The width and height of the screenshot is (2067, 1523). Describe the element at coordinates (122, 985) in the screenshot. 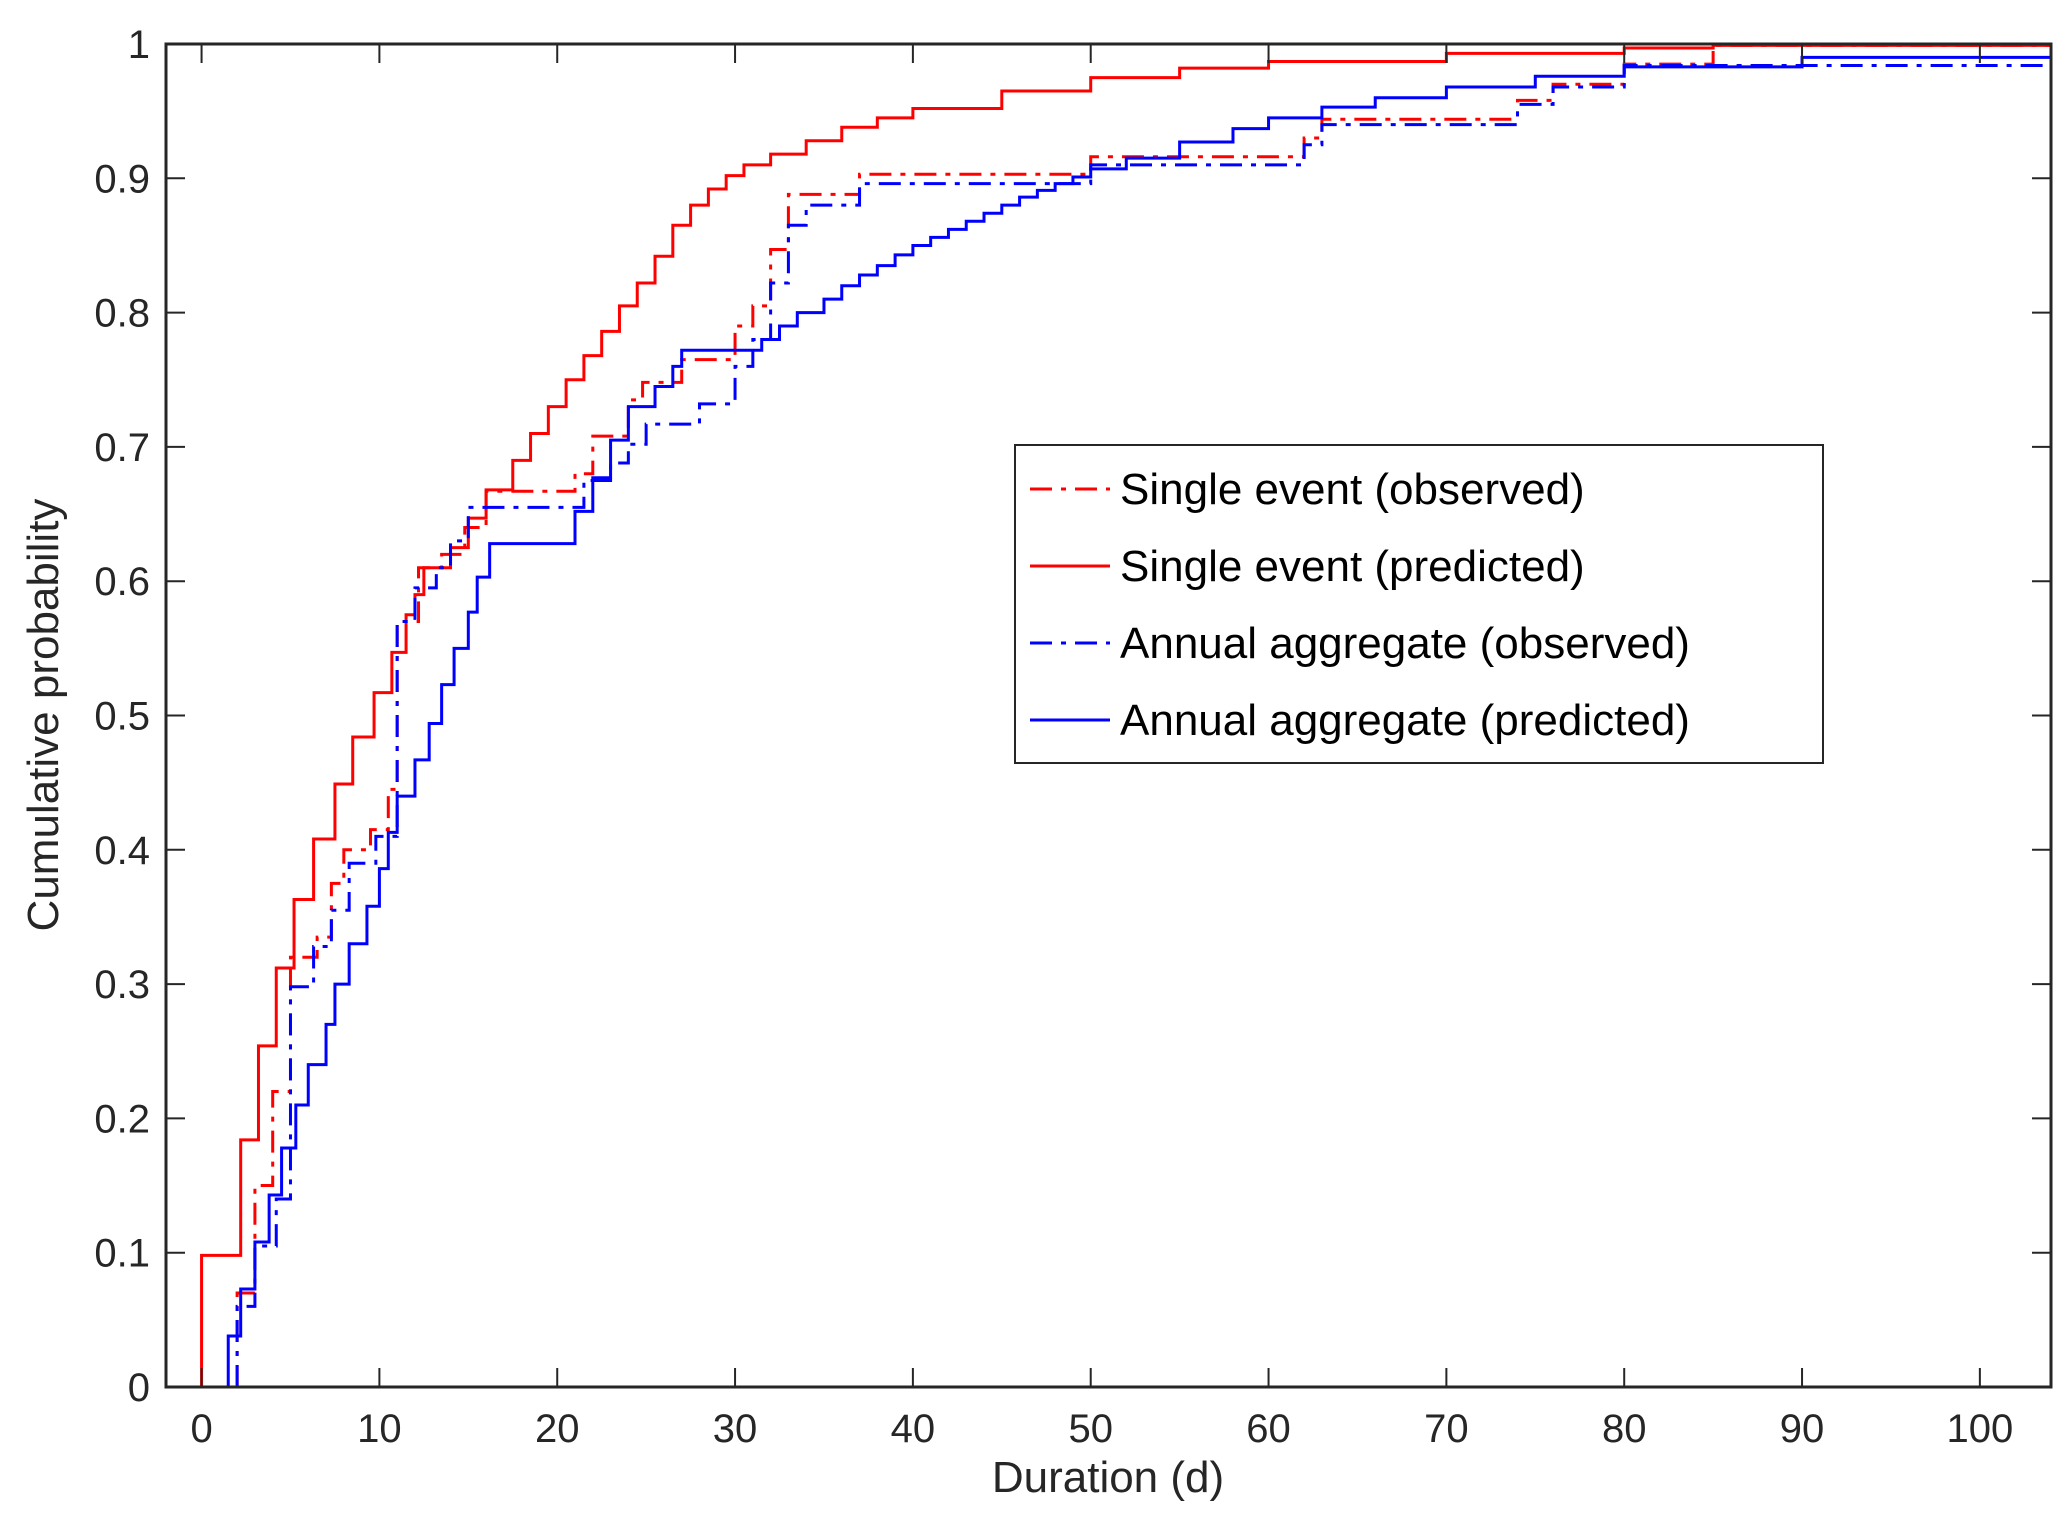

I see `y-tick-label: 0.3` at that location.